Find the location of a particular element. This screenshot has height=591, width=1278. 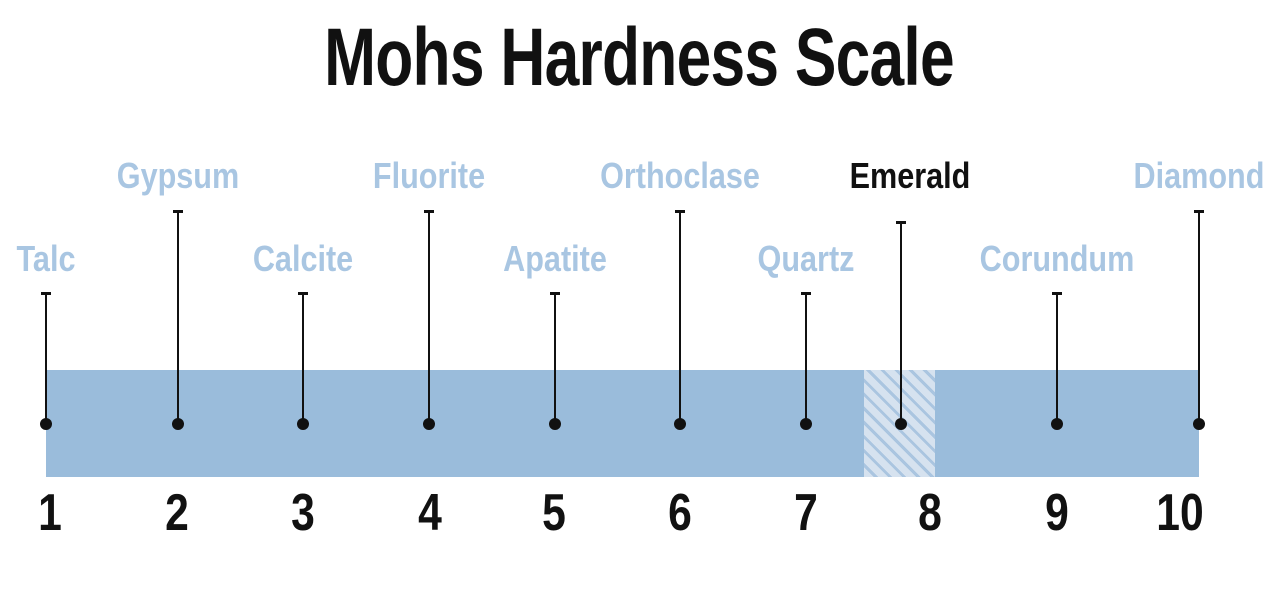

mineral-label-emerald: Emerald is located at coordinates (910, 175).